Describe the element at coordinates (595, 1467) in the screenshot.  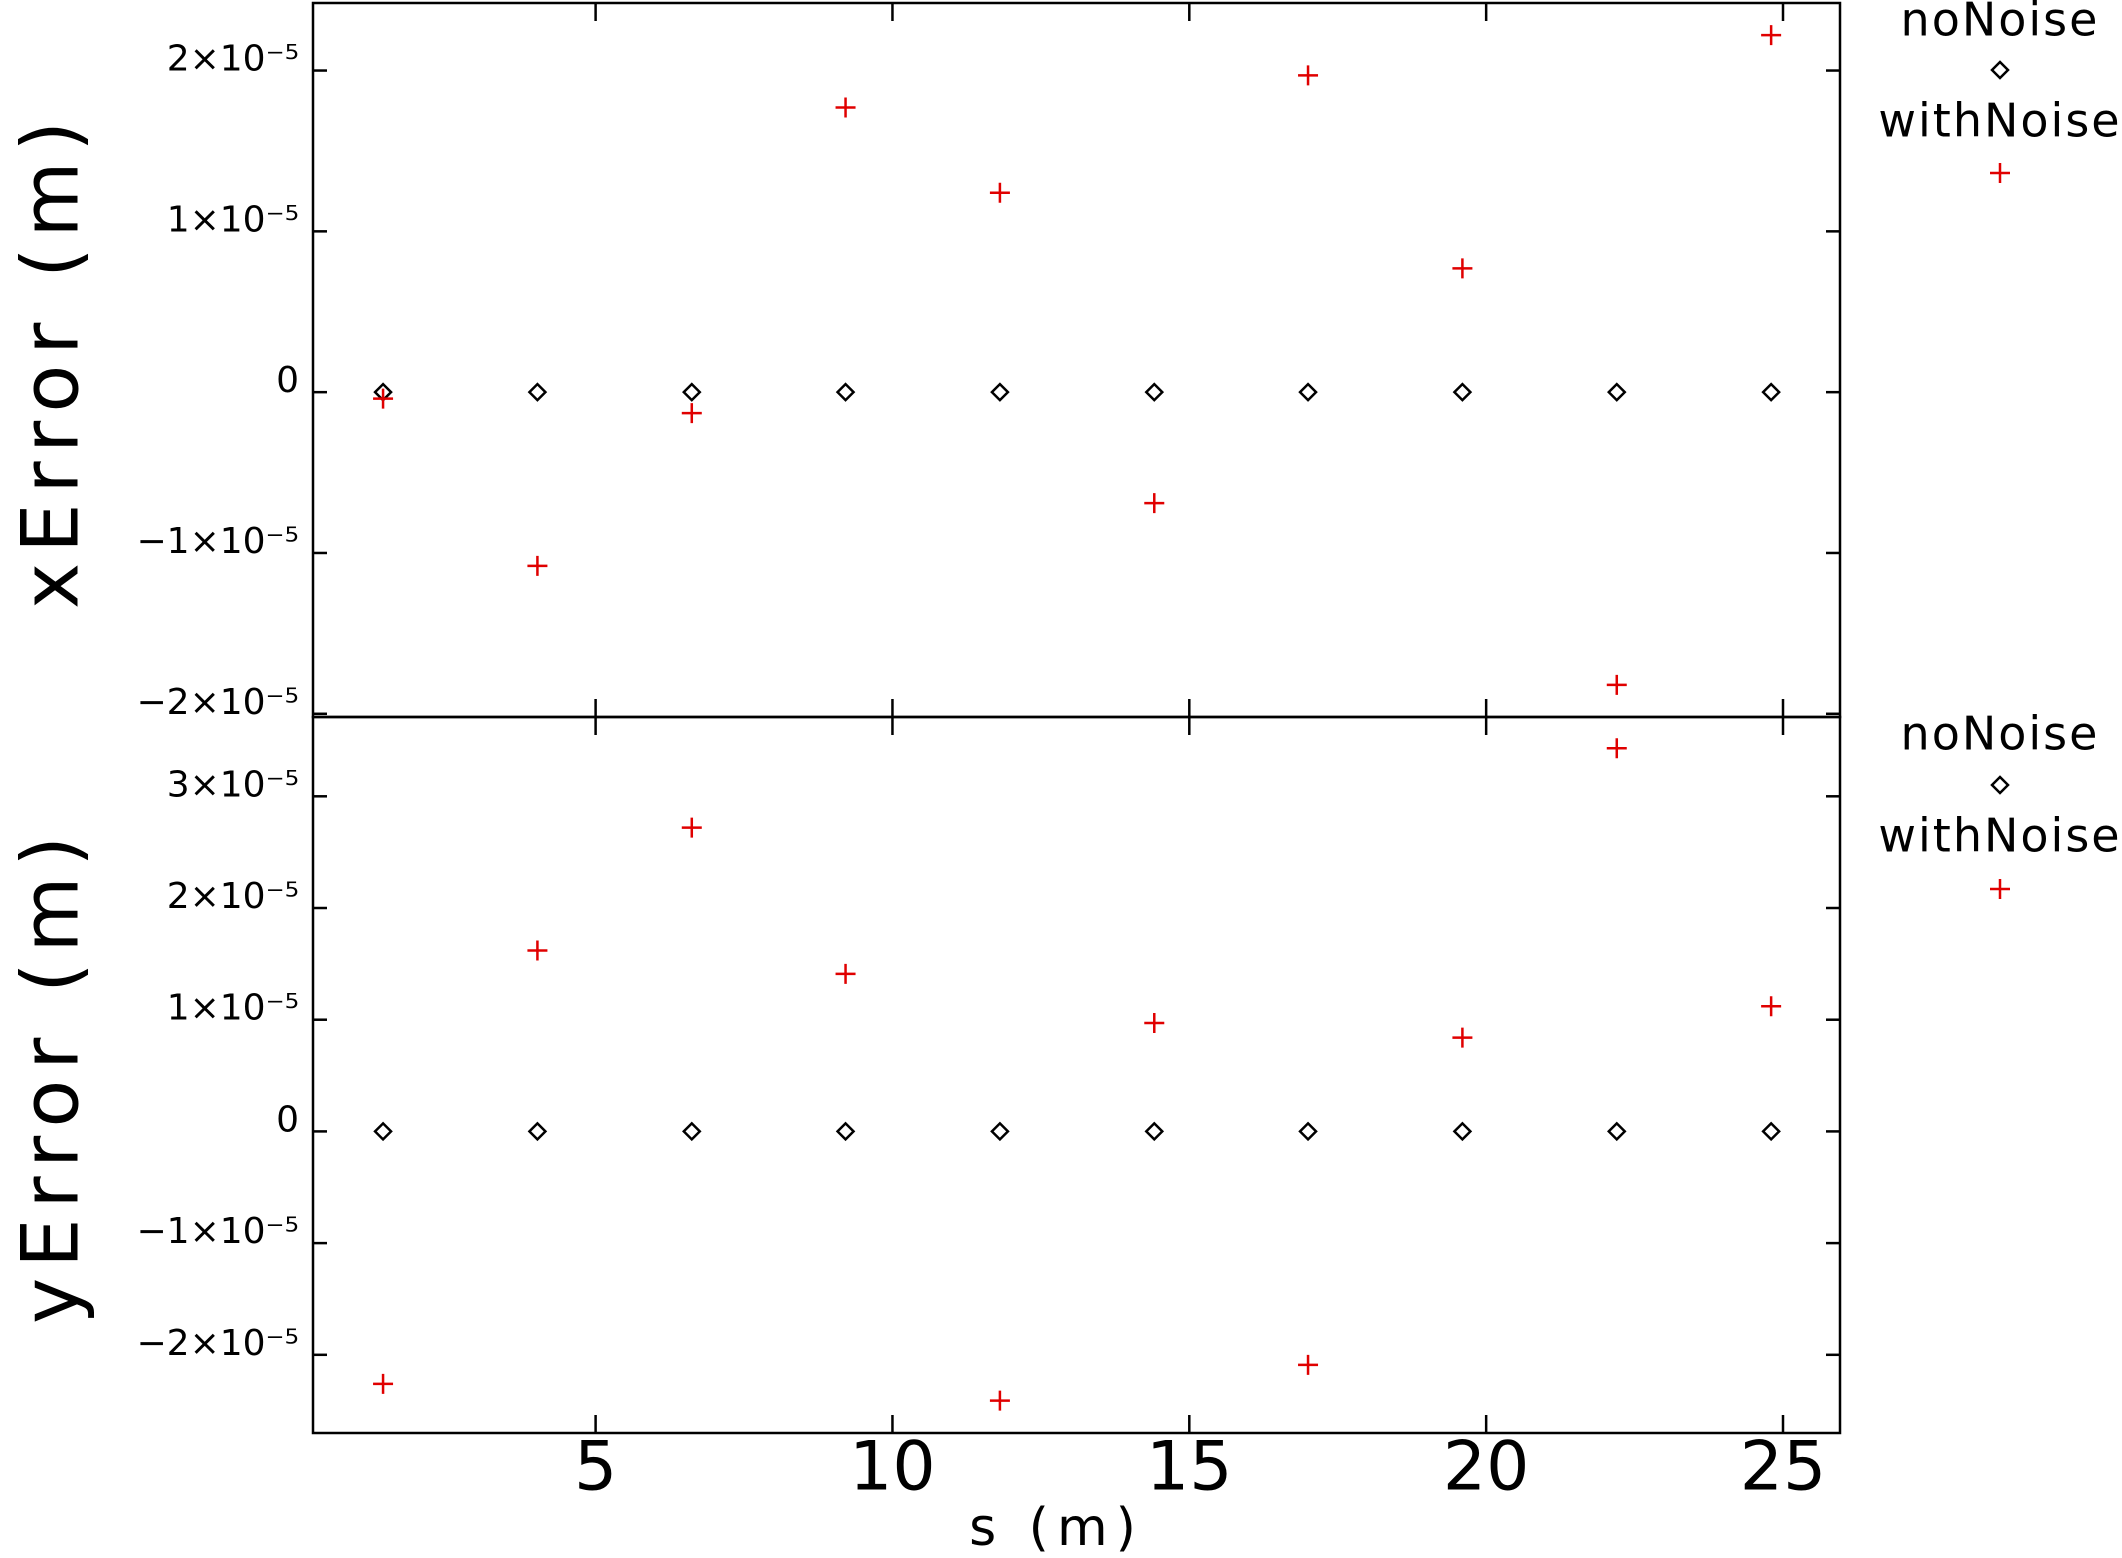
I see `x-tick-label: 5` at that location.